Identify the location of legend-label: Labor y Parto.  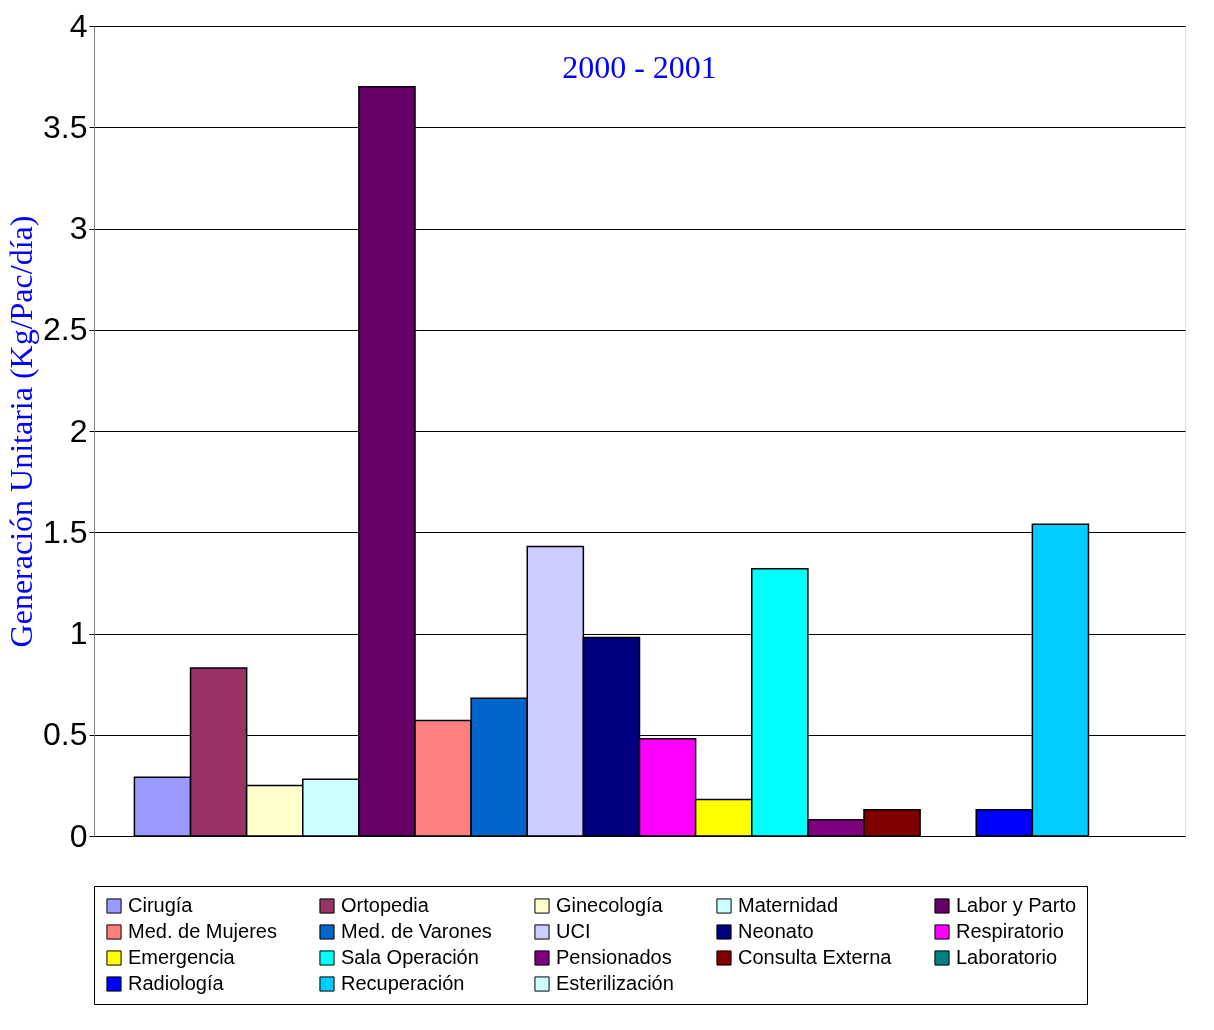
(1016, 905).